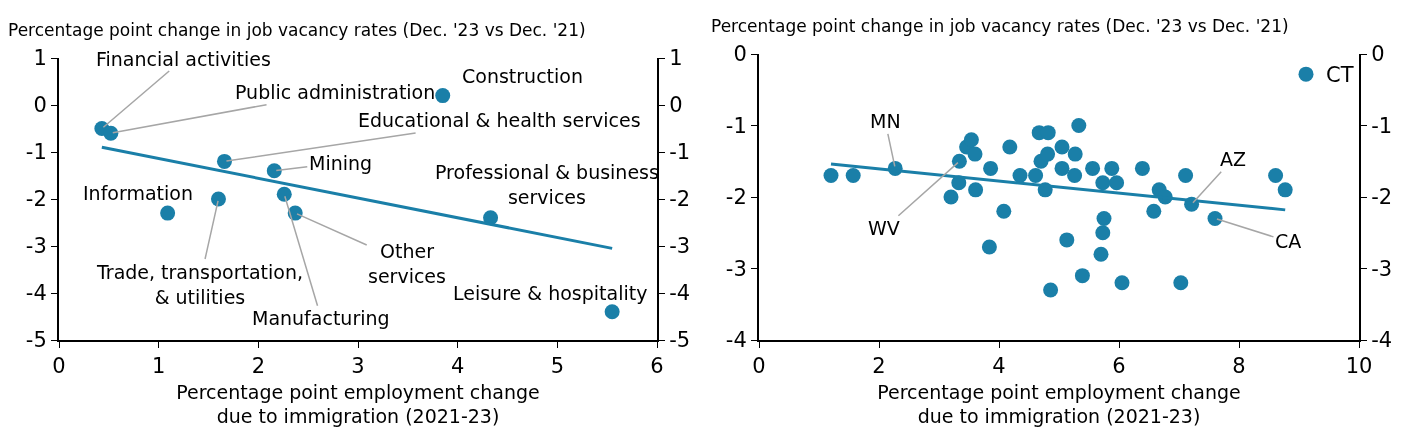 Image resolution: width=1405 pixels, height=439 pixels. What do you see at coordinates (499, 120) in the screenshot?
I see `annotation: Educational & health services` at bounding box center [499, 120].